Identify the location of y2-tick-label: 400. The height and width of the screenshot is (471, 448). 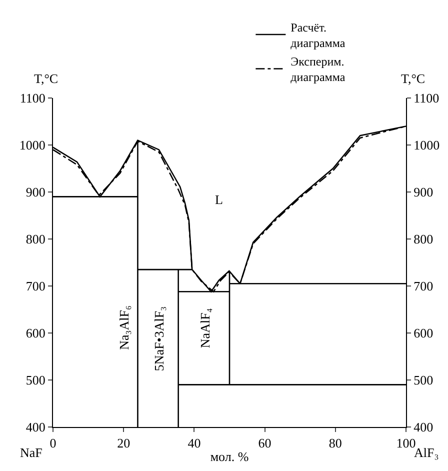
(424, 427).